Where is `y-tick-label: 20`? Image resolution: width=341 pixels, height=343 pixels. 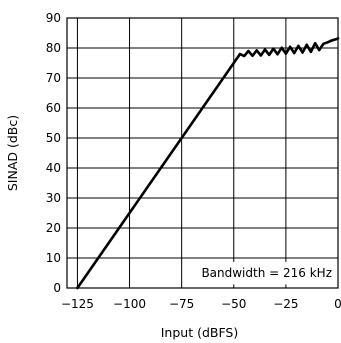
y-tick-label: 20 is located at coordinates (53, 228).